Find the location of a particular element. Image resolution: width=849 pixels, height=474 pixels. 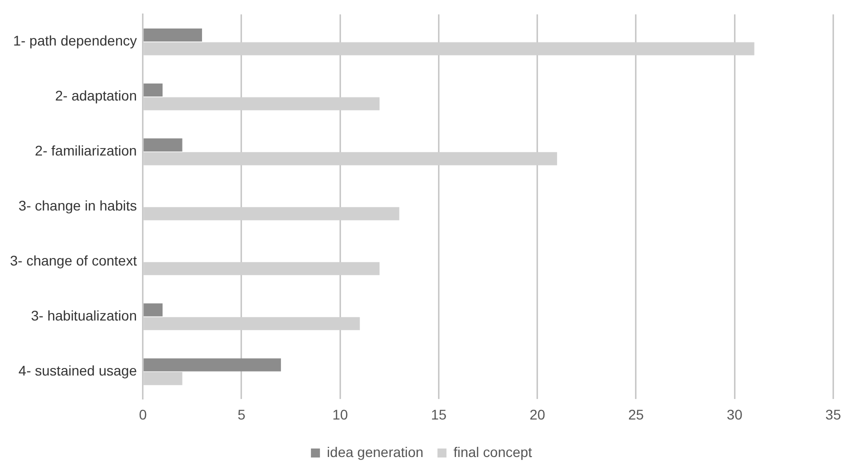

y-tick-label: 1- path dependency is located at coordinates (75, 40).